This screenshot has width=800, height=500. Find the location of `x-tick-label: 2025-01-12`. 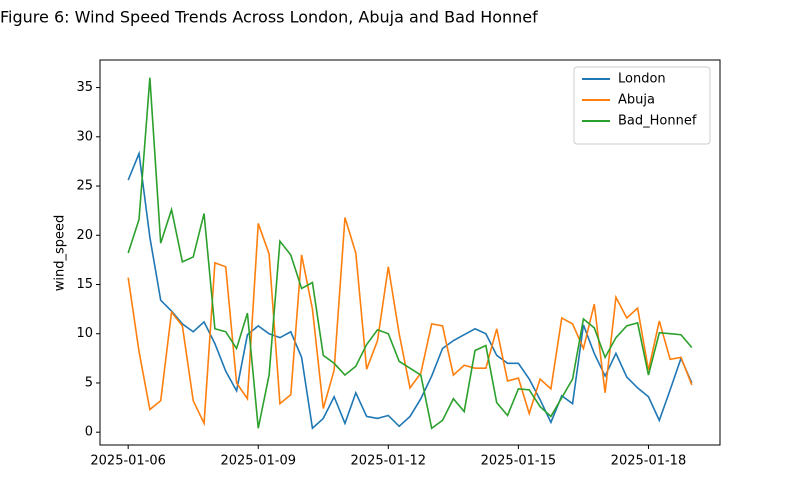

x-tick-label: 2025-01-12 is located at coordinates (389, 461).